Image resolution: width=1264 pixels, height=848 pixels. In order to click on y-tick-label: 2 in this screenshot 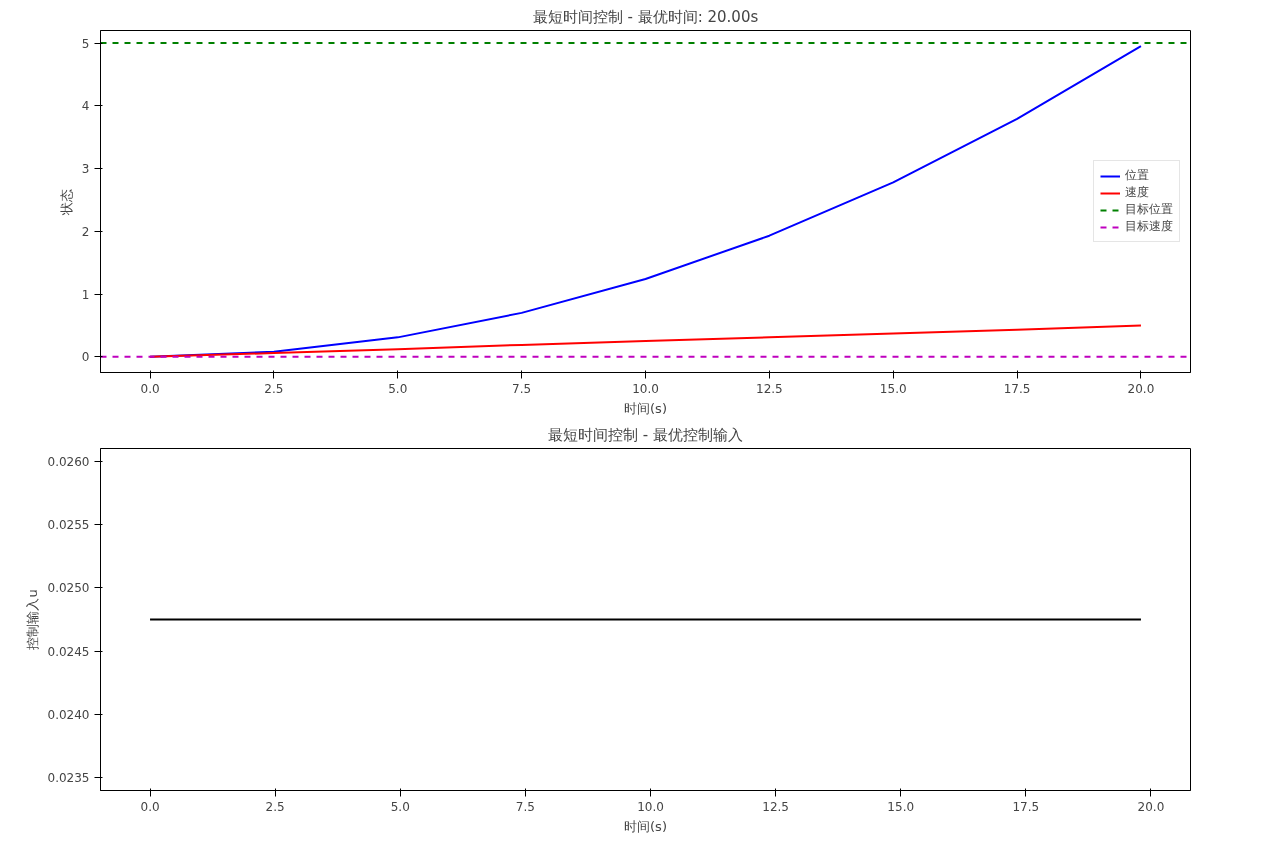, I will do `click(85, 231)`.